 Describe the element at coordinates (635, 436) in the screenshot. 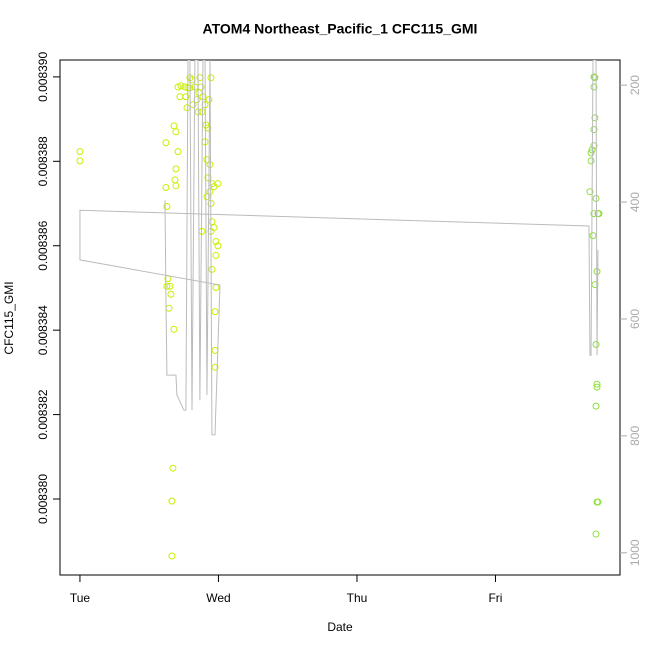

I see `y2-tick-label: 800` at that location.